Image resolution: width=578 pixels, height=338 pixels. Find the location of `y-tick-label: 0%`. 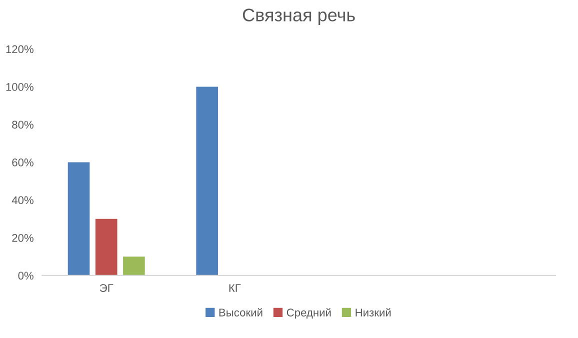

y-tick-label: 0% is located at coordinates (26, 276).